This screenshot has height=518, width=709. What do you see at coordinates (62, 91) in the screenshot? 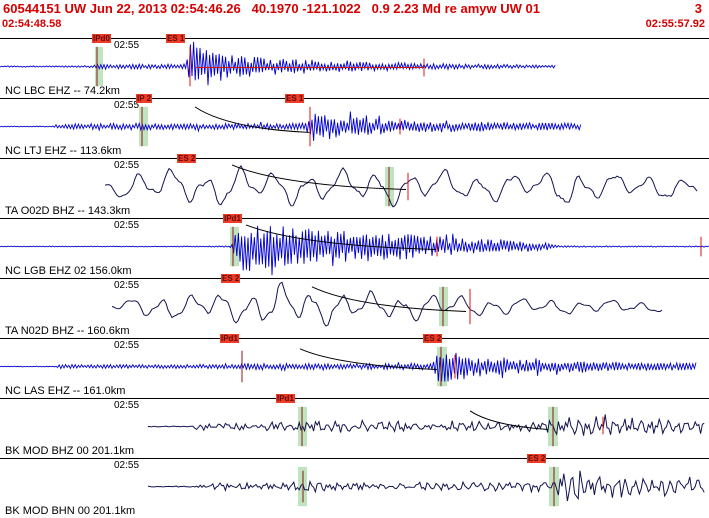
I see `station-label: NC LBC EHZ -- 74.2km` at bounding box center [62, 91].